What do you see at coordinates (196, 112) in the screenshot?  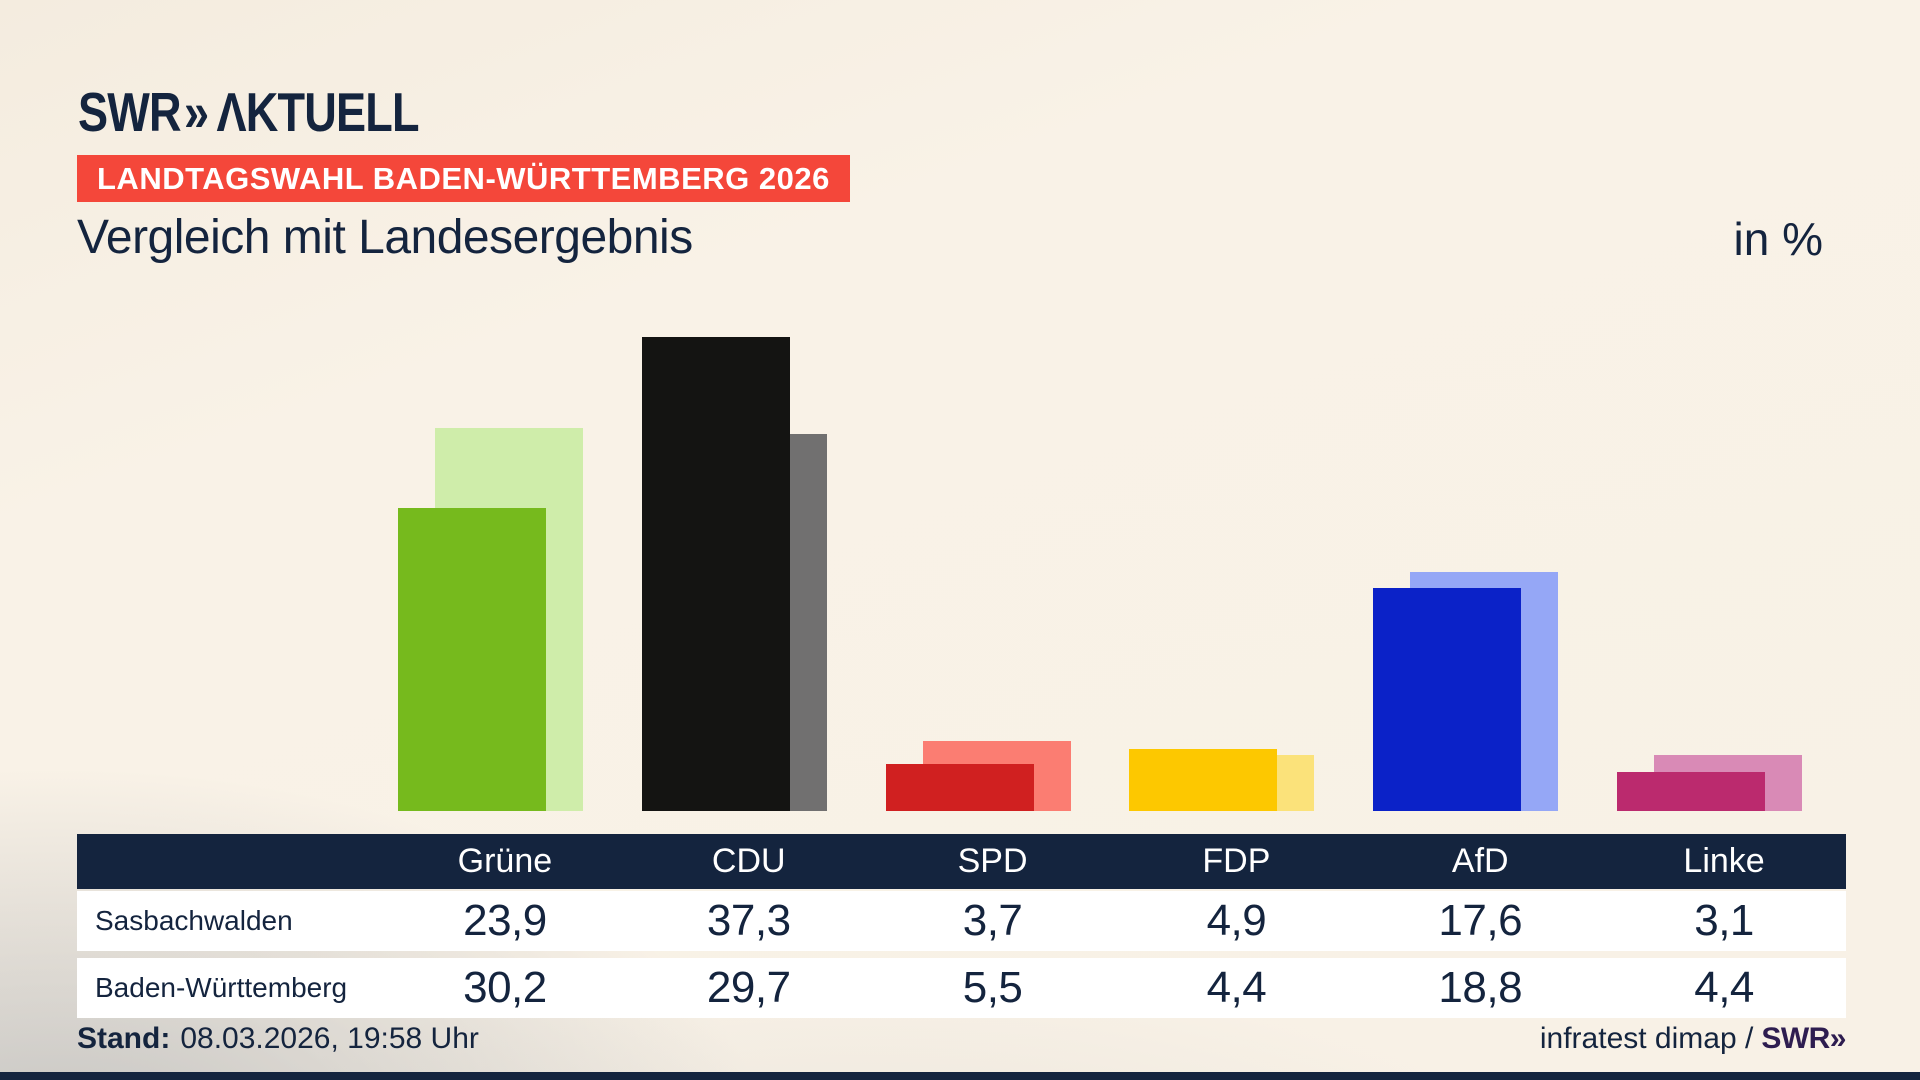 I see `double-chevron-icon: »` at bounding box center [196, 112].